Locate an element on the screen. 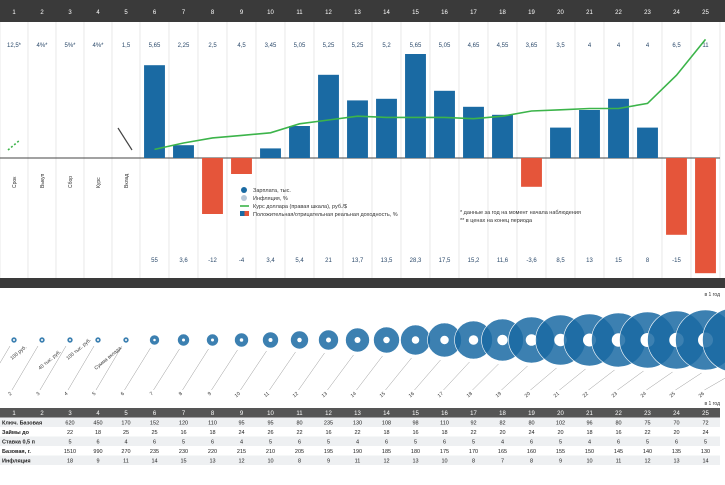 The height and width of the screenshot is (485, 725). bottom-value-label: 13 is located at coordinates (589, 261).